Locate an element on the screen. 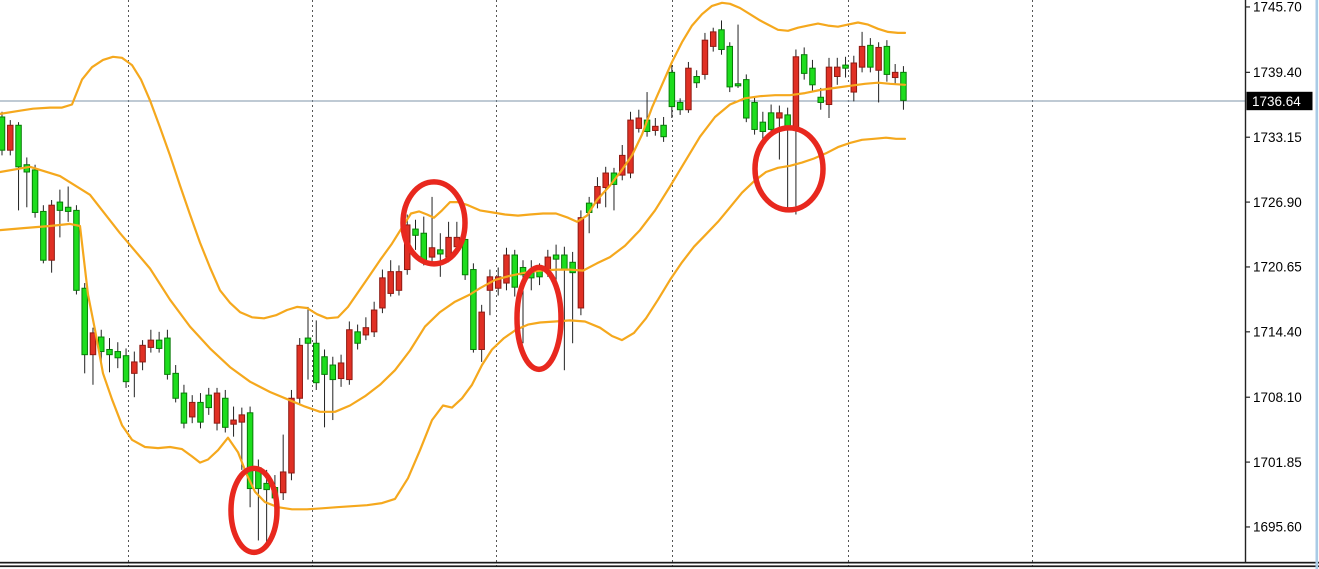  price-tick-label: 1701.85 is located at coordinates (1277, 462).